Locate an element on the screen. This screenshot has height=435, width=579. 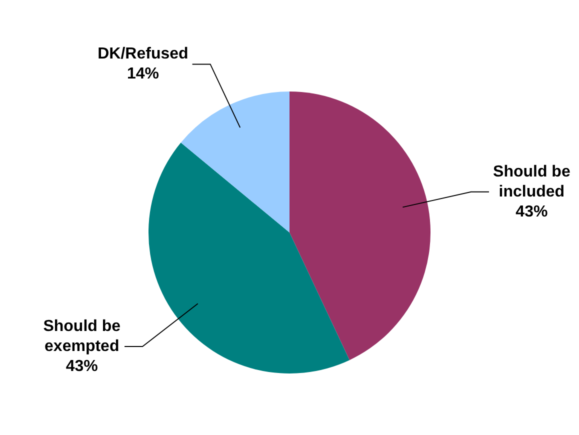
data-label: 14% is located at coordinates (142, 74).